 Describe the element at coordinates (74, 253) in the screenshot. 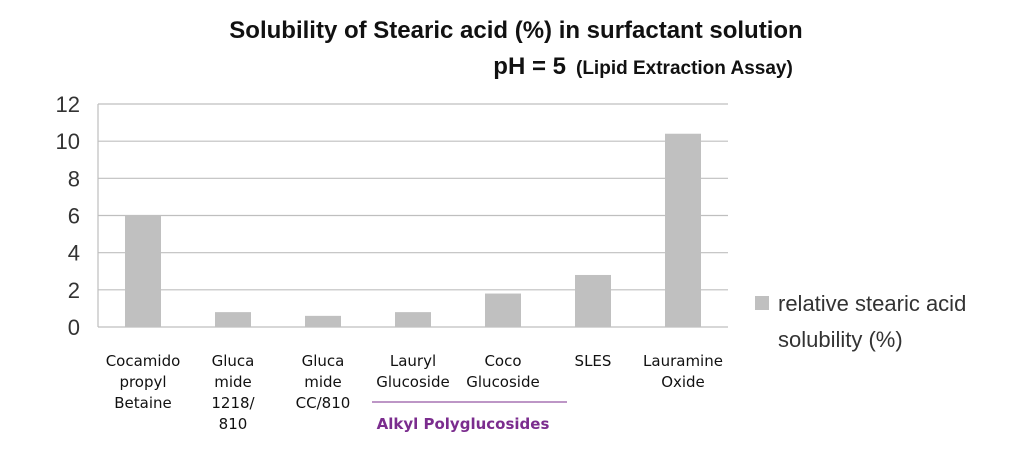

I see `y-tick-label: 4` at that location.